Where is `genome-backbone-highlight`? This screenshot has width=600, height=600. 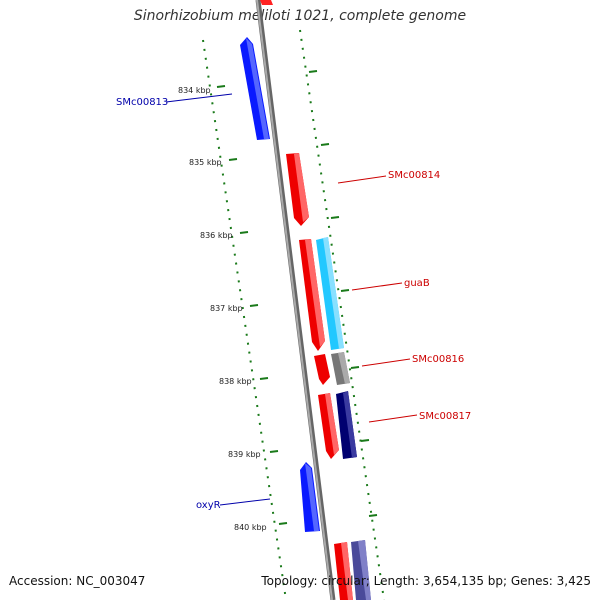 genome-backbone-highlight is located at coordinates (294, 300).